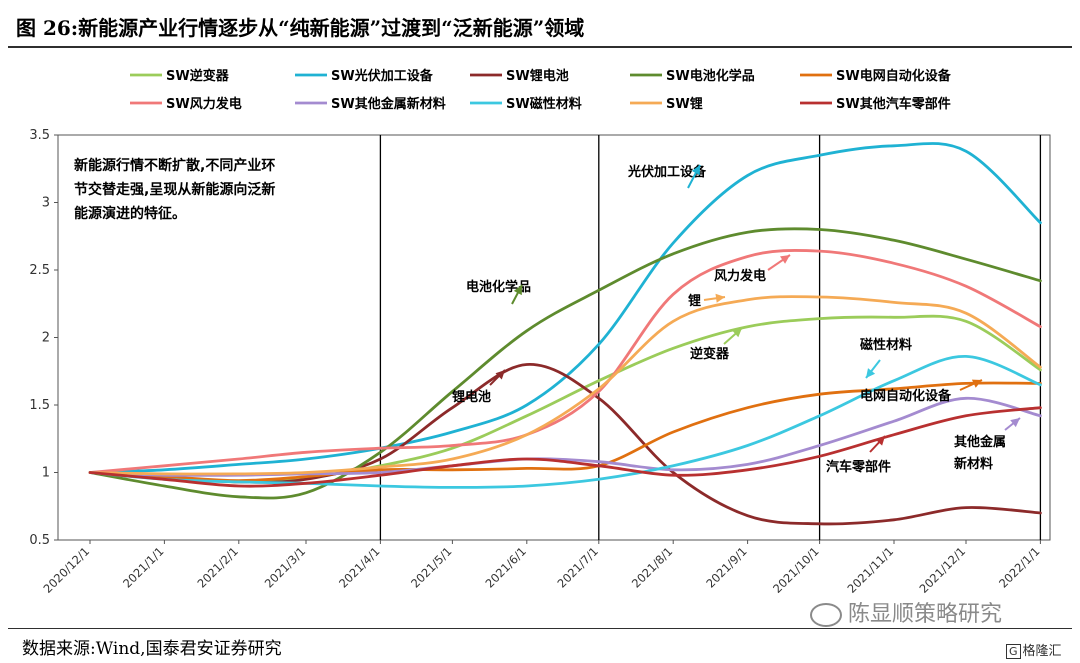  Describe the element at coordinates (39, 405) in the screenshot. I see `y-tick-label: 1.5` at that location.